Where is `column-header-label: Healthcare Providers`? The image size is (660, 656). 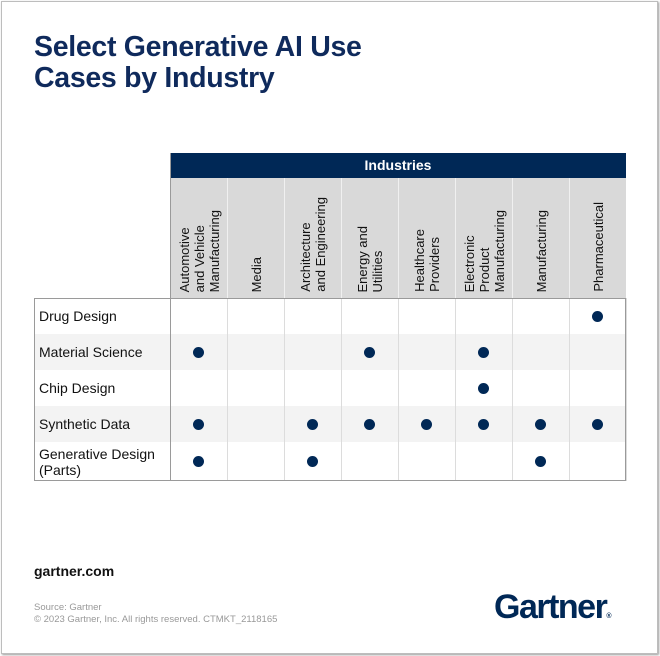
column-header-label: Healthcare Providers is located at coordinates (427, 260).